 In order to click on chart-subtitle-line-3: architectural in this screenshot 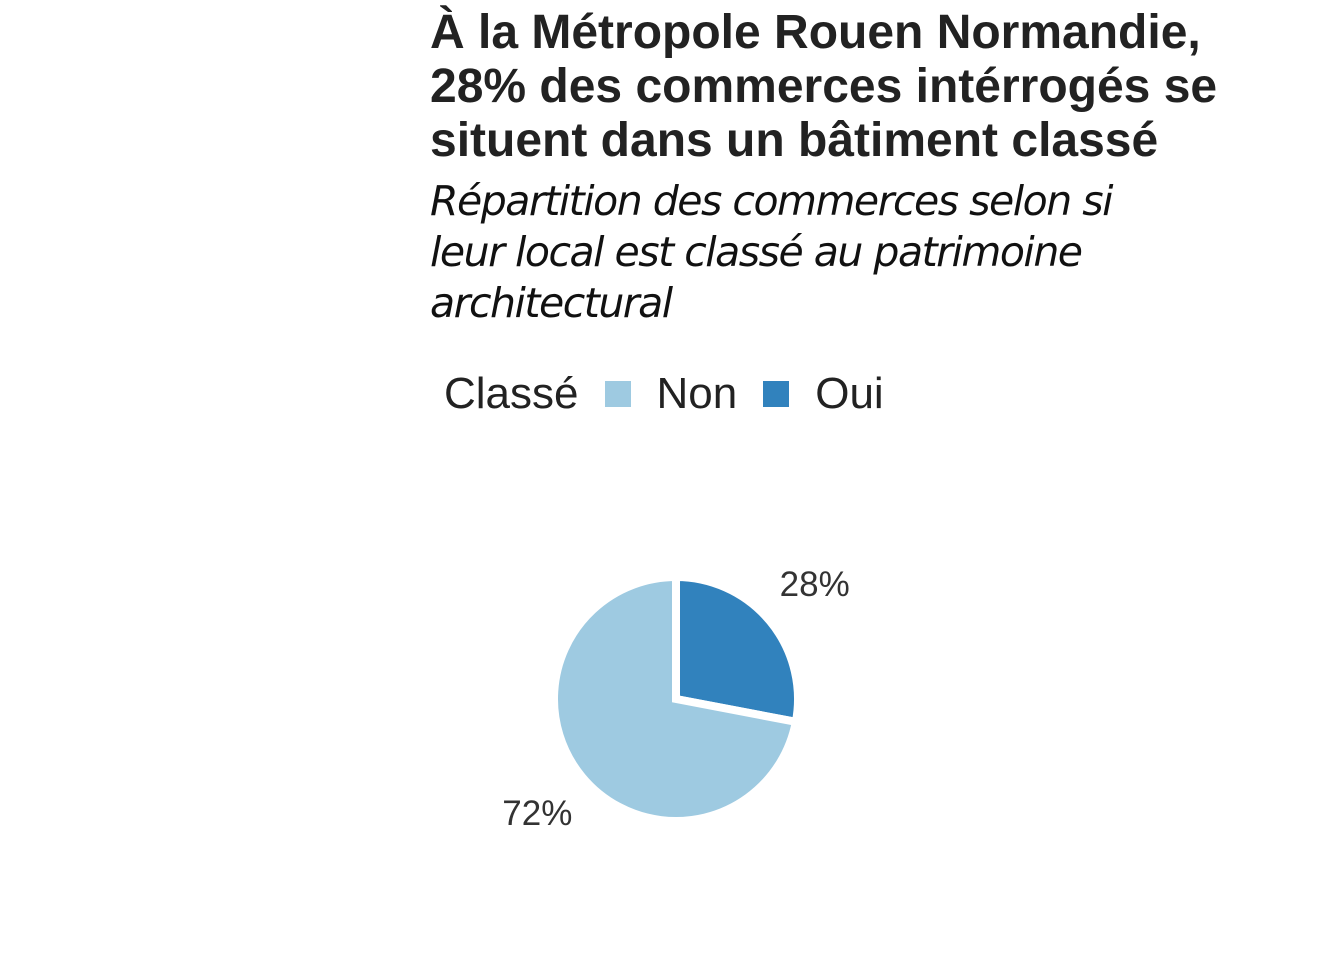, I will do `click(551, 303)`.